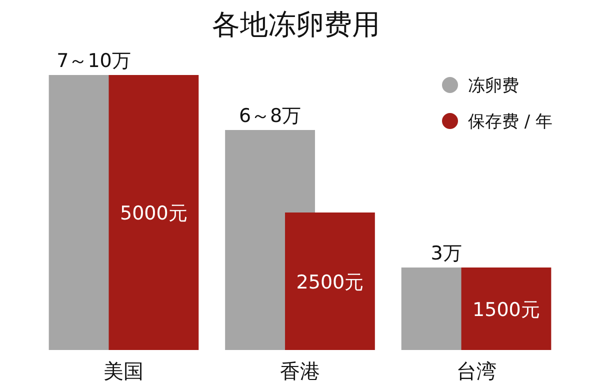  I want to click on data-label: 3万, so click(446, 253).